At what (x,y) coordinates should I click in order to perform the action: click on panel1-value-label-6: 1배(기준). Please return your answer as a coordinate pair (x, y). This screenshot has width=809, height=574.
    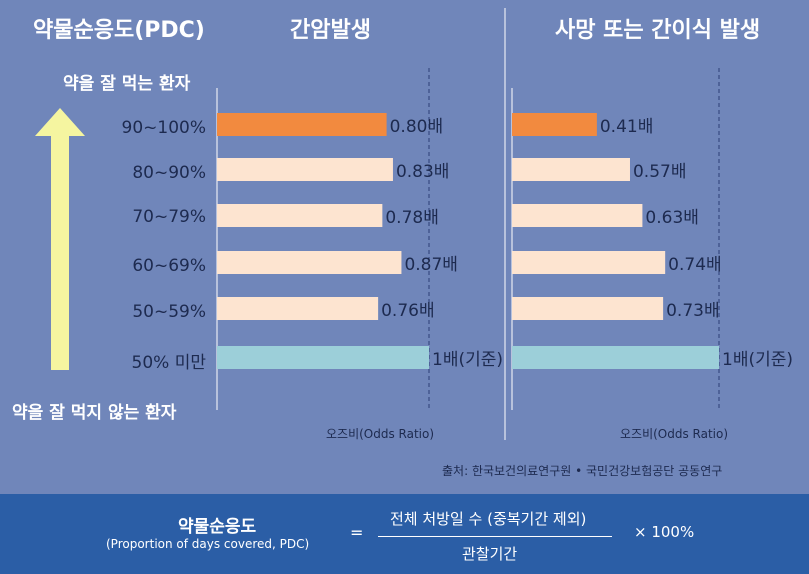
    Looking at the image, I should click on (467, 360).